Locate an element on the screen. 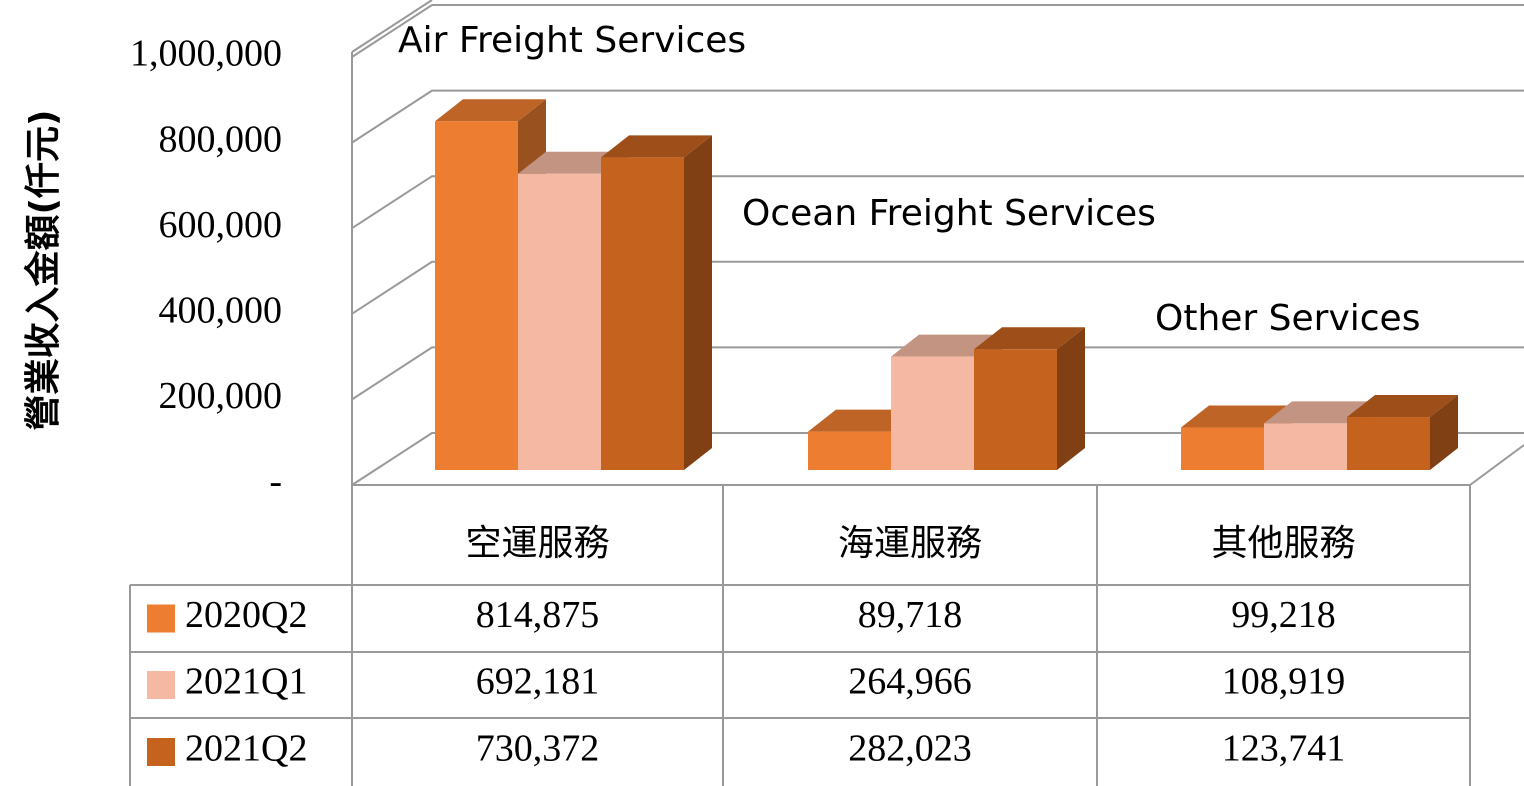  back-wall-edge is located at coordinates (392, 26).